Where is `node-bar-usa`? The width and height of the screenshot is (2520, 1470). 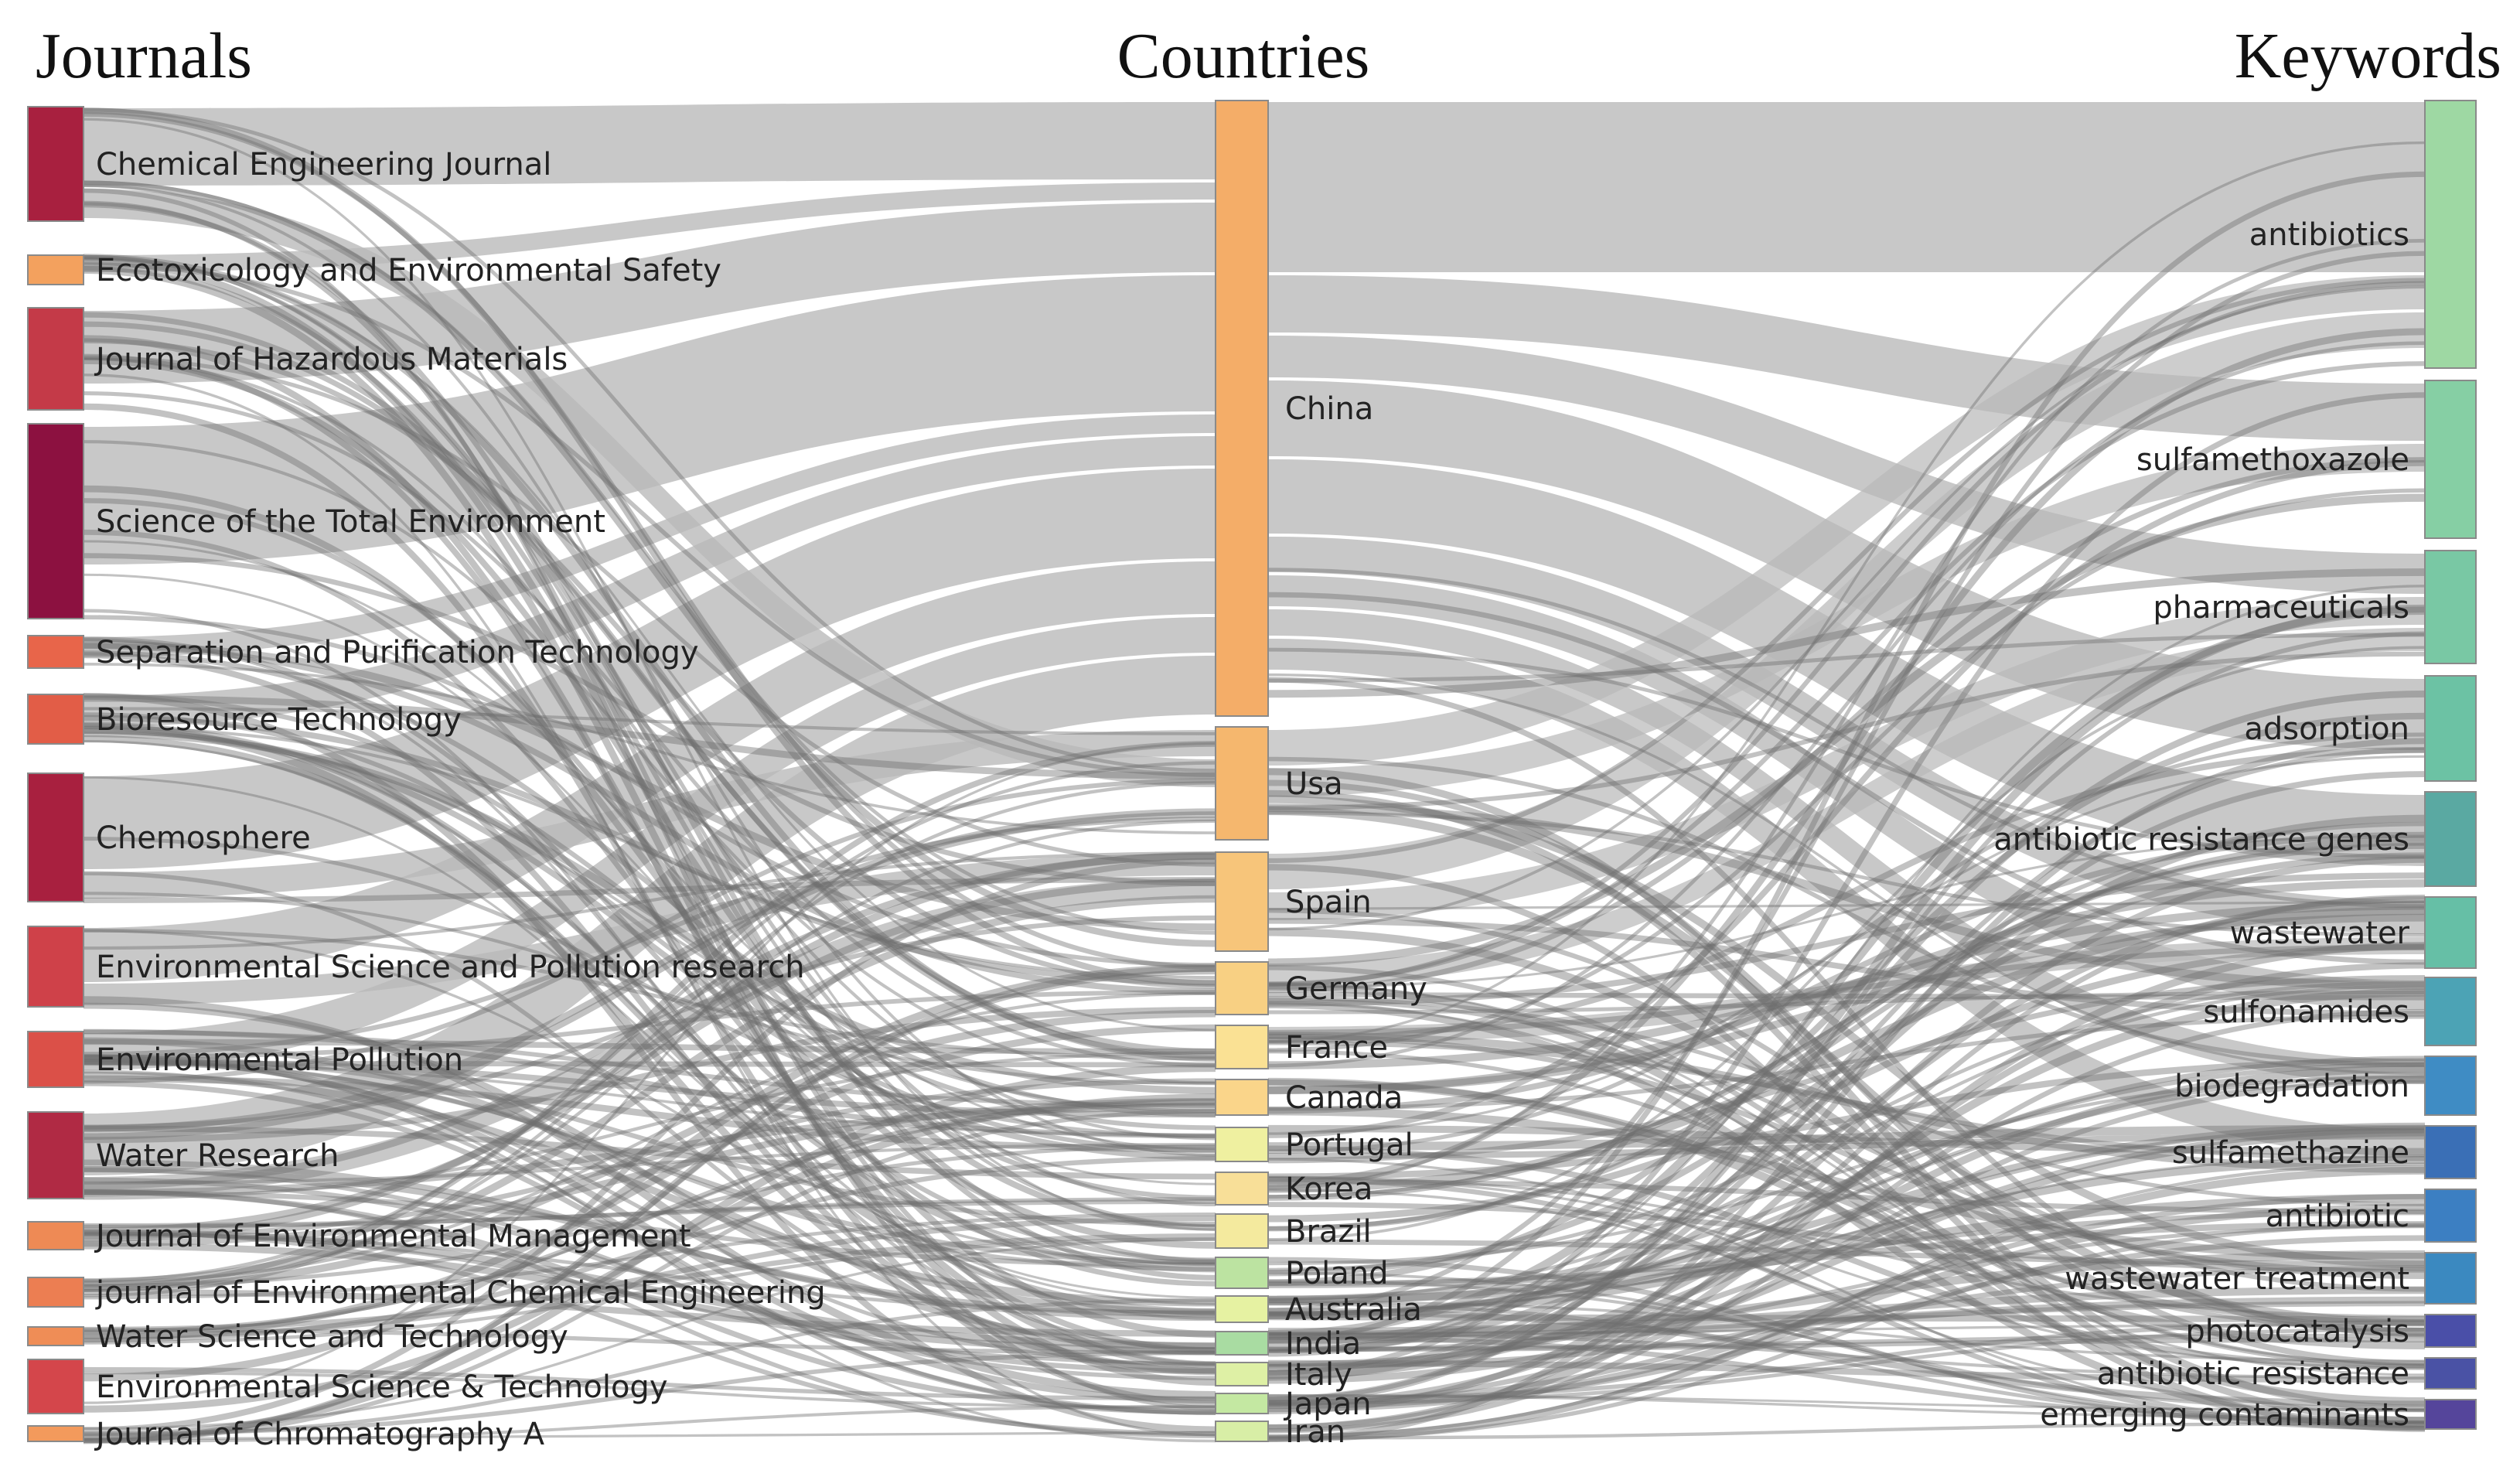
node-bar-usa is located at coordinates (1242, 783).